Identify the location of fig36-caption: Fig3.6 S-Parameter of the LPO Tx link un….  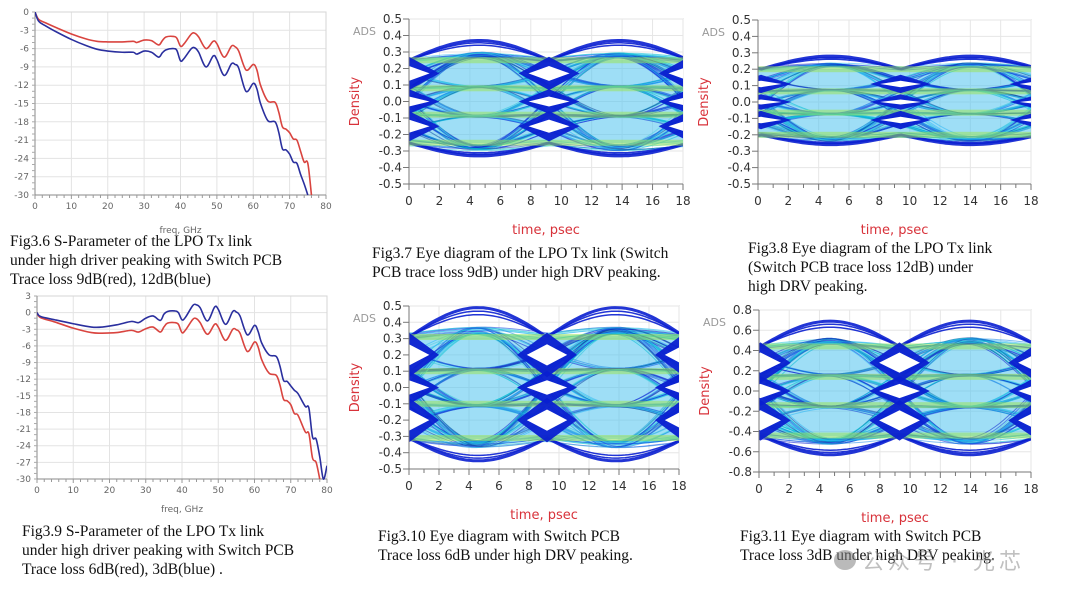
(146, 260).